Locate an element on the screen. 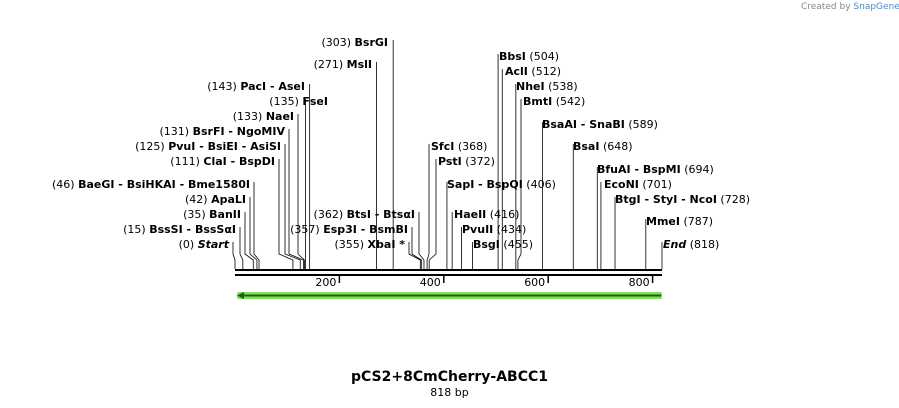  site-position: (368) is located at coordinates (470, 146).